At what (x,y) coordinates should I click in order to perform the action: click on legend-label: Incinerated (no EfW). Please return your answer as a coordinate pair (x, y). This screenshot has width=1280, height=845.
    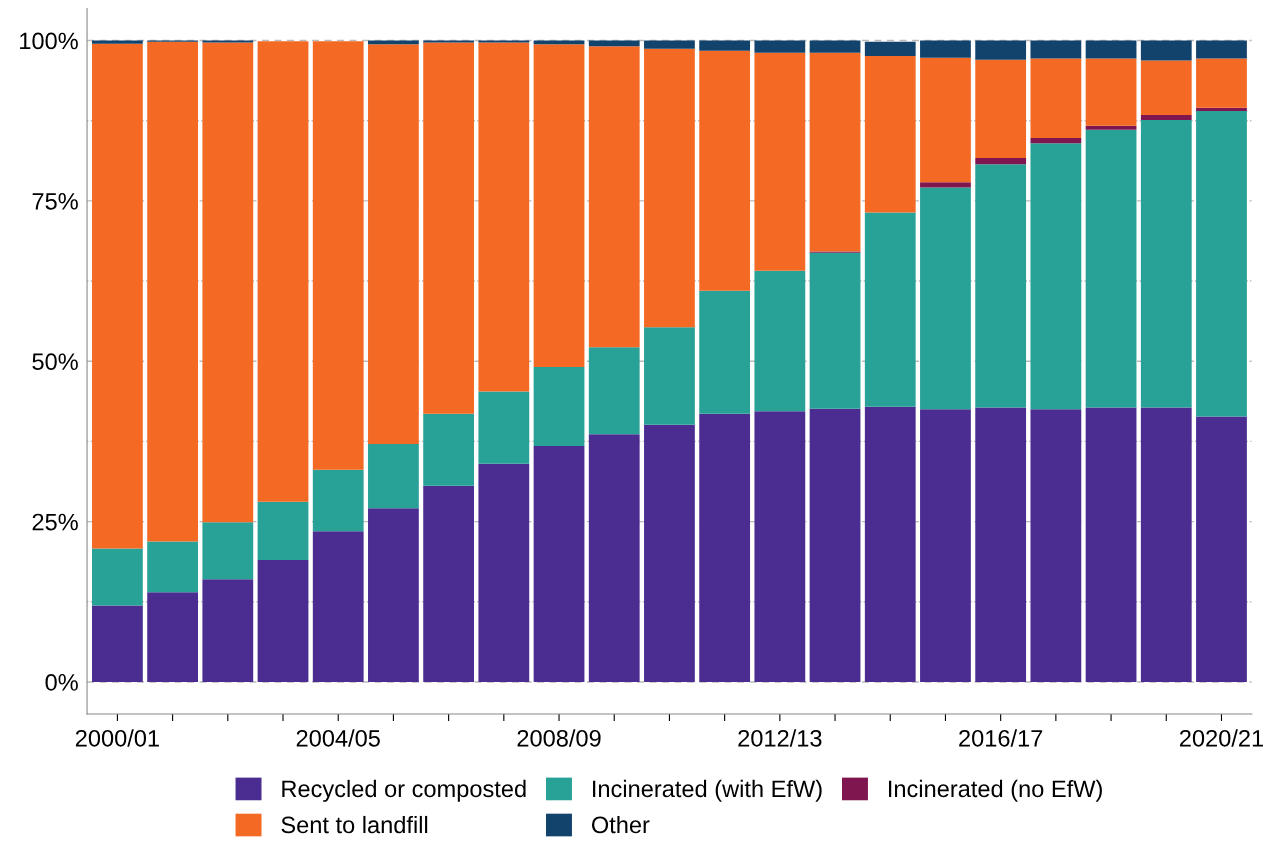
    Looking at the image, I should click on (995, 790).